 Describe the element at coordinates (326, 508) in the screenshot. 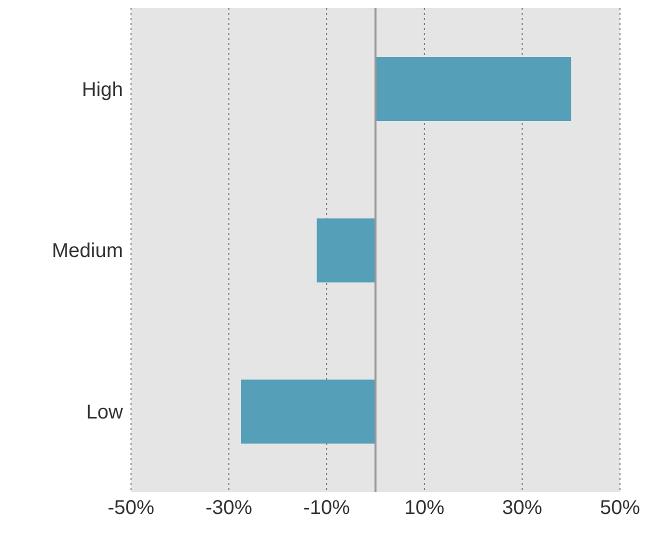

I see `x-tick-label: -10%` at that location.